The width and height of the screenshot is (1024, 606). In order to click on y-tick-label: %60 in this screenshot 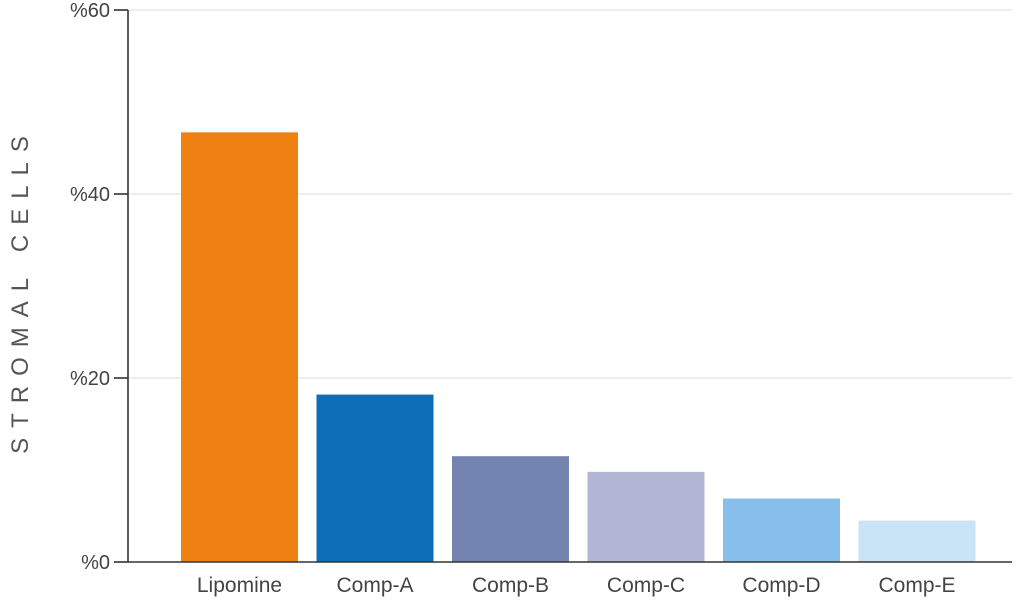, I will do `click(90, 11)`.